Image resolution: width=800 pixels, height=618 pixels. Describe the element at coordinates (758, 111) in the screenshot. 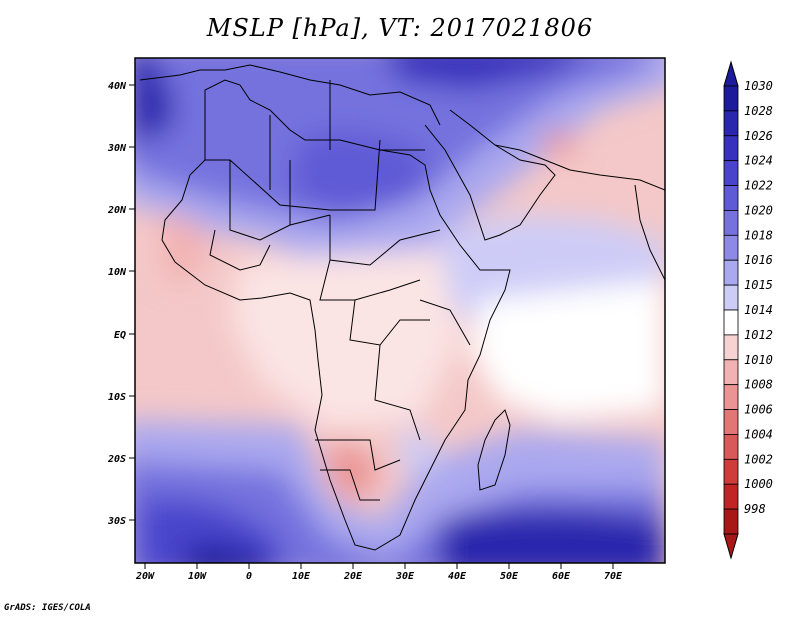

I see `colorbar-label: 1028` at that location.